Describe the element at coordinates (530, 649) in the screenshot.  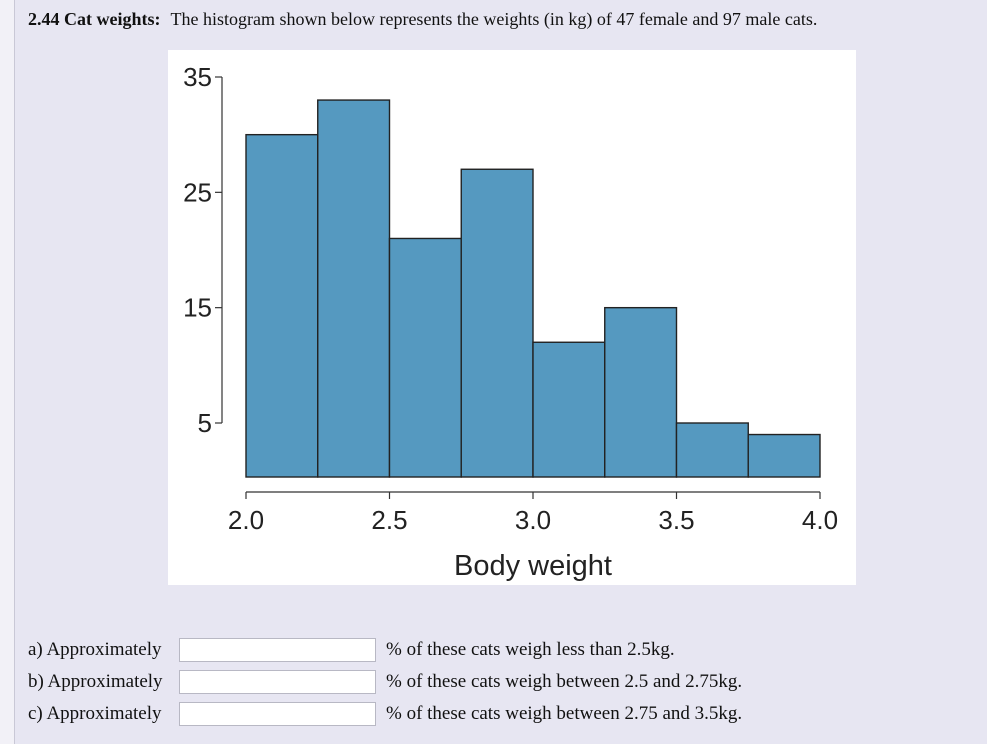
I see `answer-a-suffix: % of these cats weigh less than 2.5kg.` at that location.